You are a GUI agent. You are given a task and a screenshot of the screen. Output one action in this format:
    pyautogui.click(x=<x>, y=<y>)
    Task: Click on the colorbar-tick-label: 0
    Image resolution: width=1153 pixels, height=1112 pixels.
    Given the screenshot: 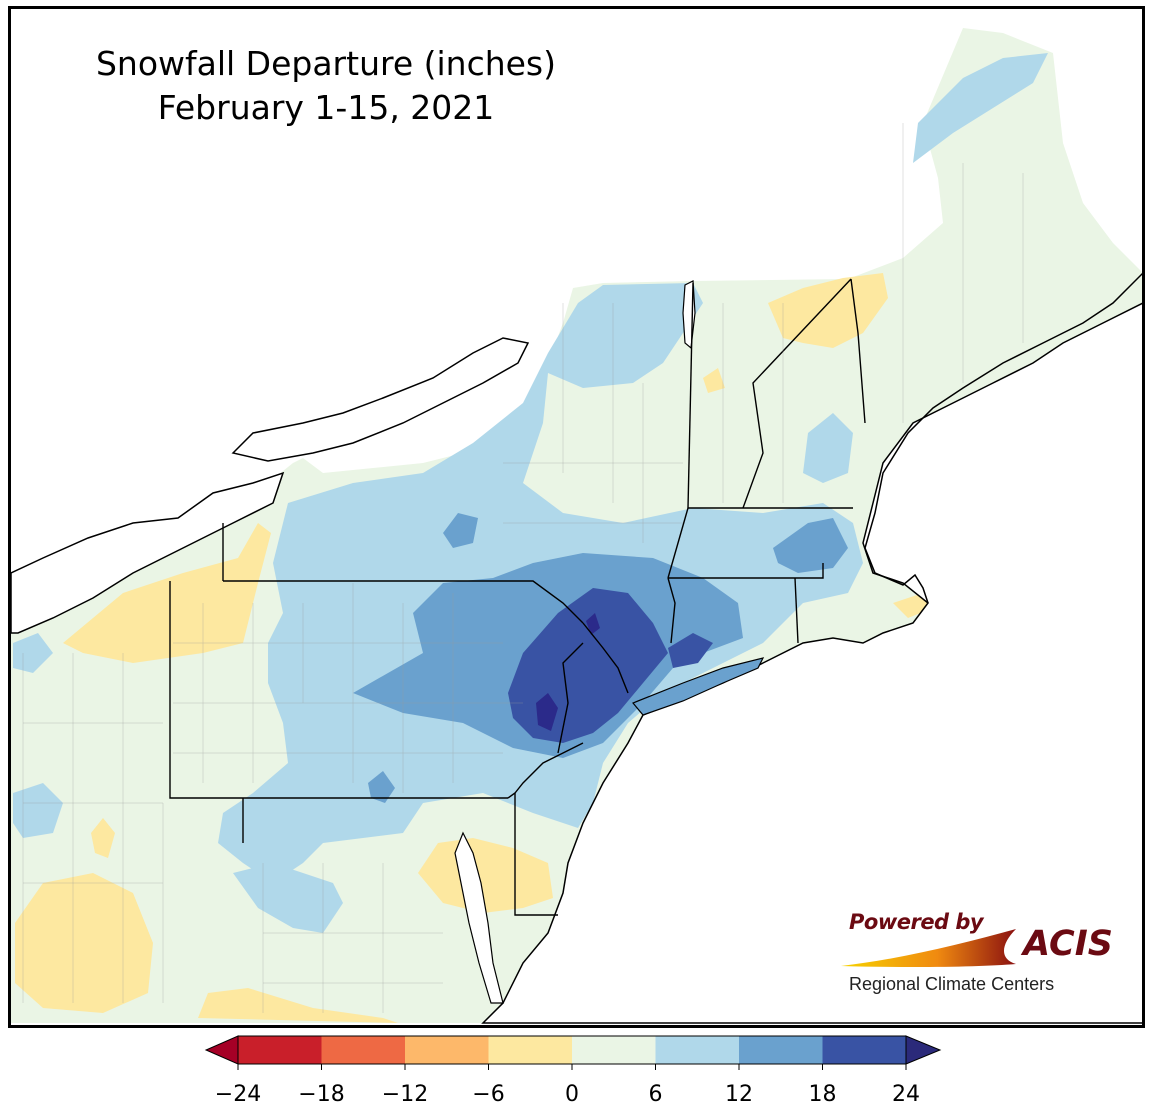 What is the action you would take?
    pyautogui.click(x=572, y=1094)
    